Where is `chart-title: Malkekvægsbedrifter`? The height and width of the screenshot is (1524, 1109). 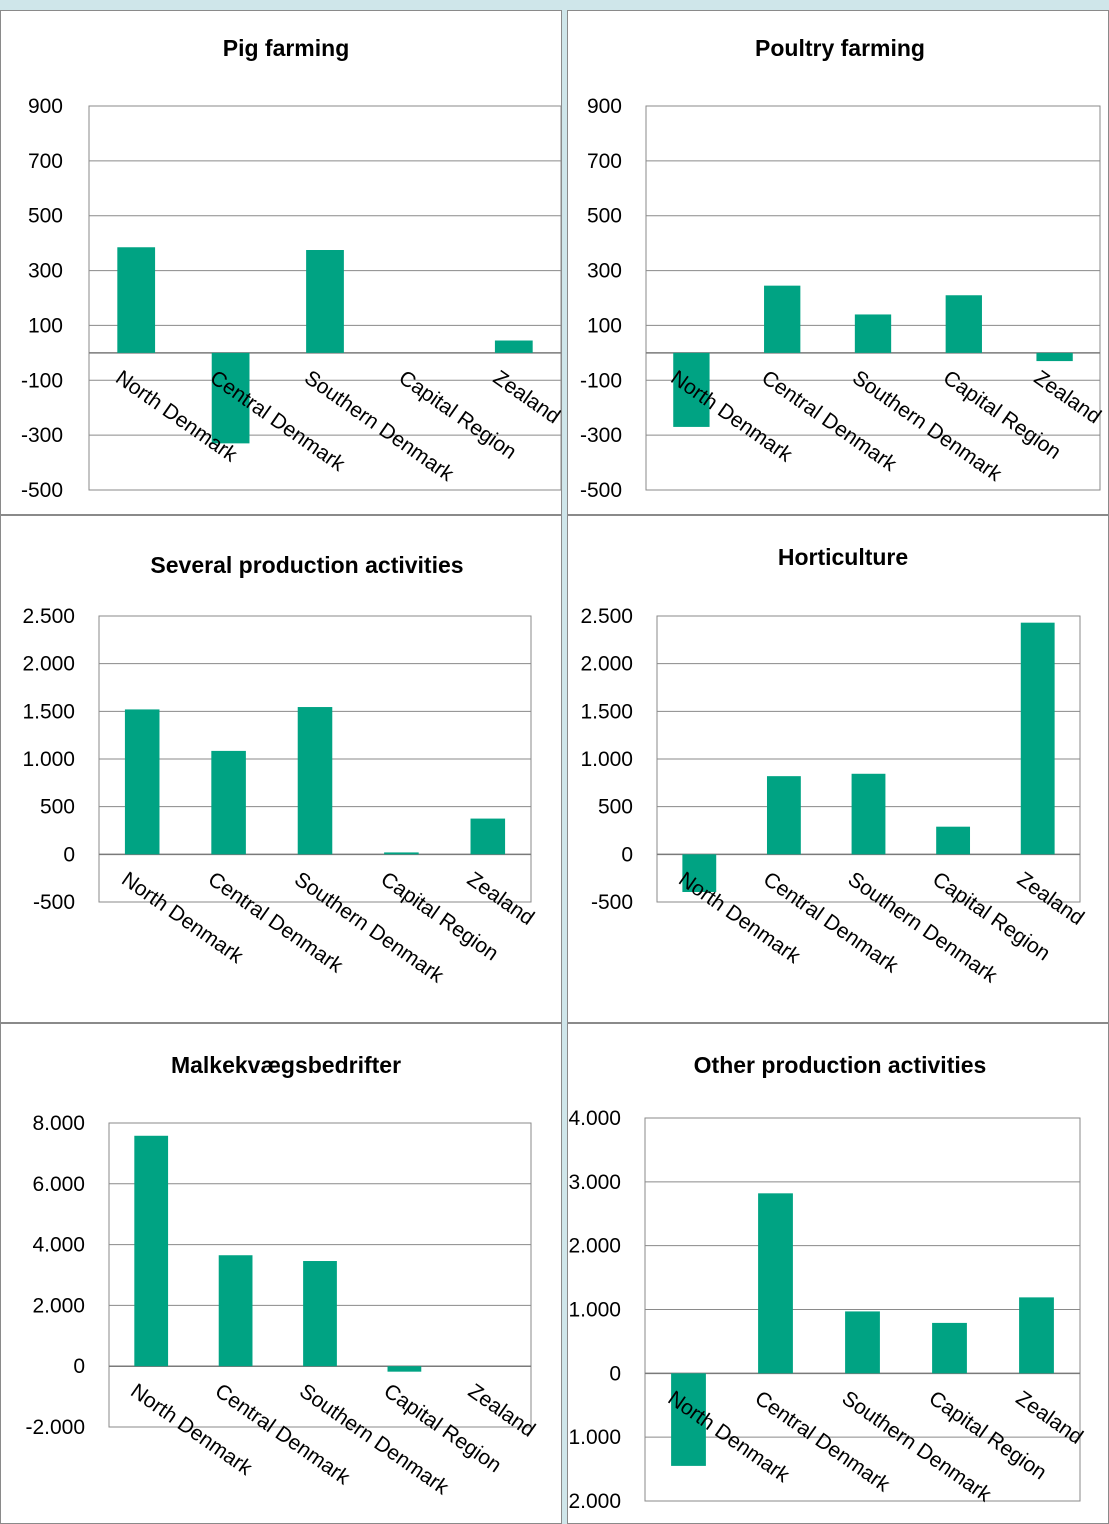 chart-title: Malkekvægsbedrifter is located at coordinates (286, 1065).